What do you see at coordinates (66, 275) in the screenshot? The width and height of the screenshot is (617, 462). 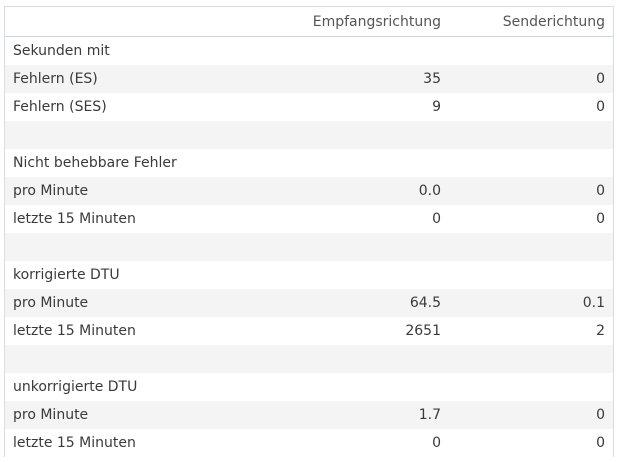 I see `row-label: korrigierte DTU` at bounding box center [66, 275].